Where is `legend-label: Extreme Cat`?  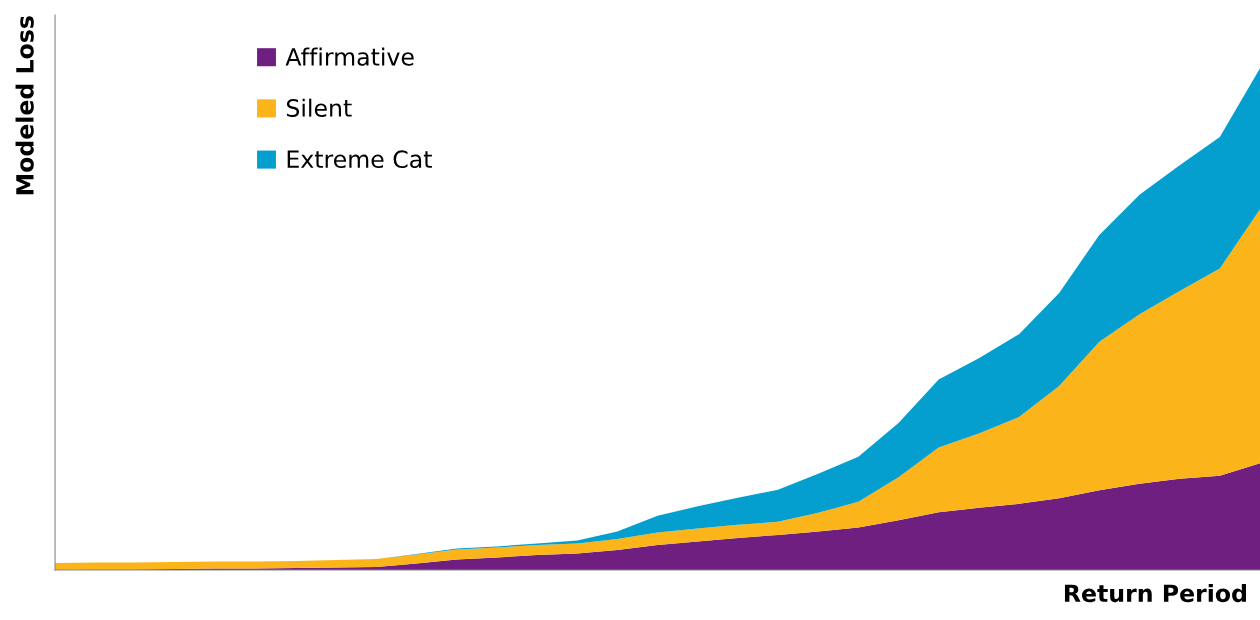 legend-label: Extreme Cat is located at coordinates (359, 159).